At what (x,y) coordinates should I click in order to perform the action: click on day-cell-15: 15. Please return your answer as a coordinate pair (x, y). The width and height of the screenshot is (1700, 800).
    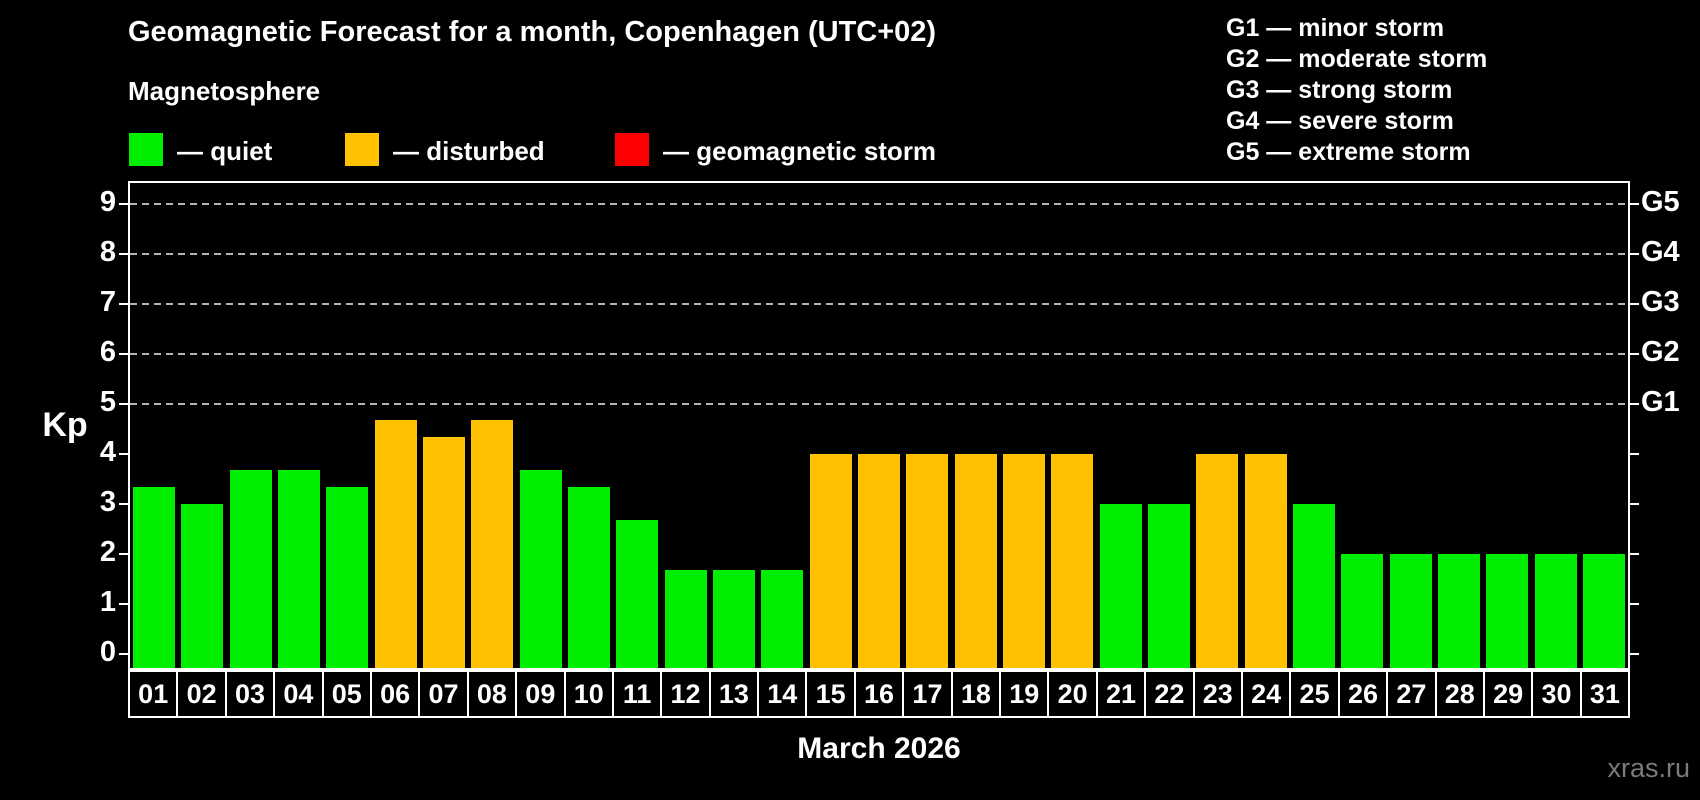
    Looking at the image, I should click on (831, 694).